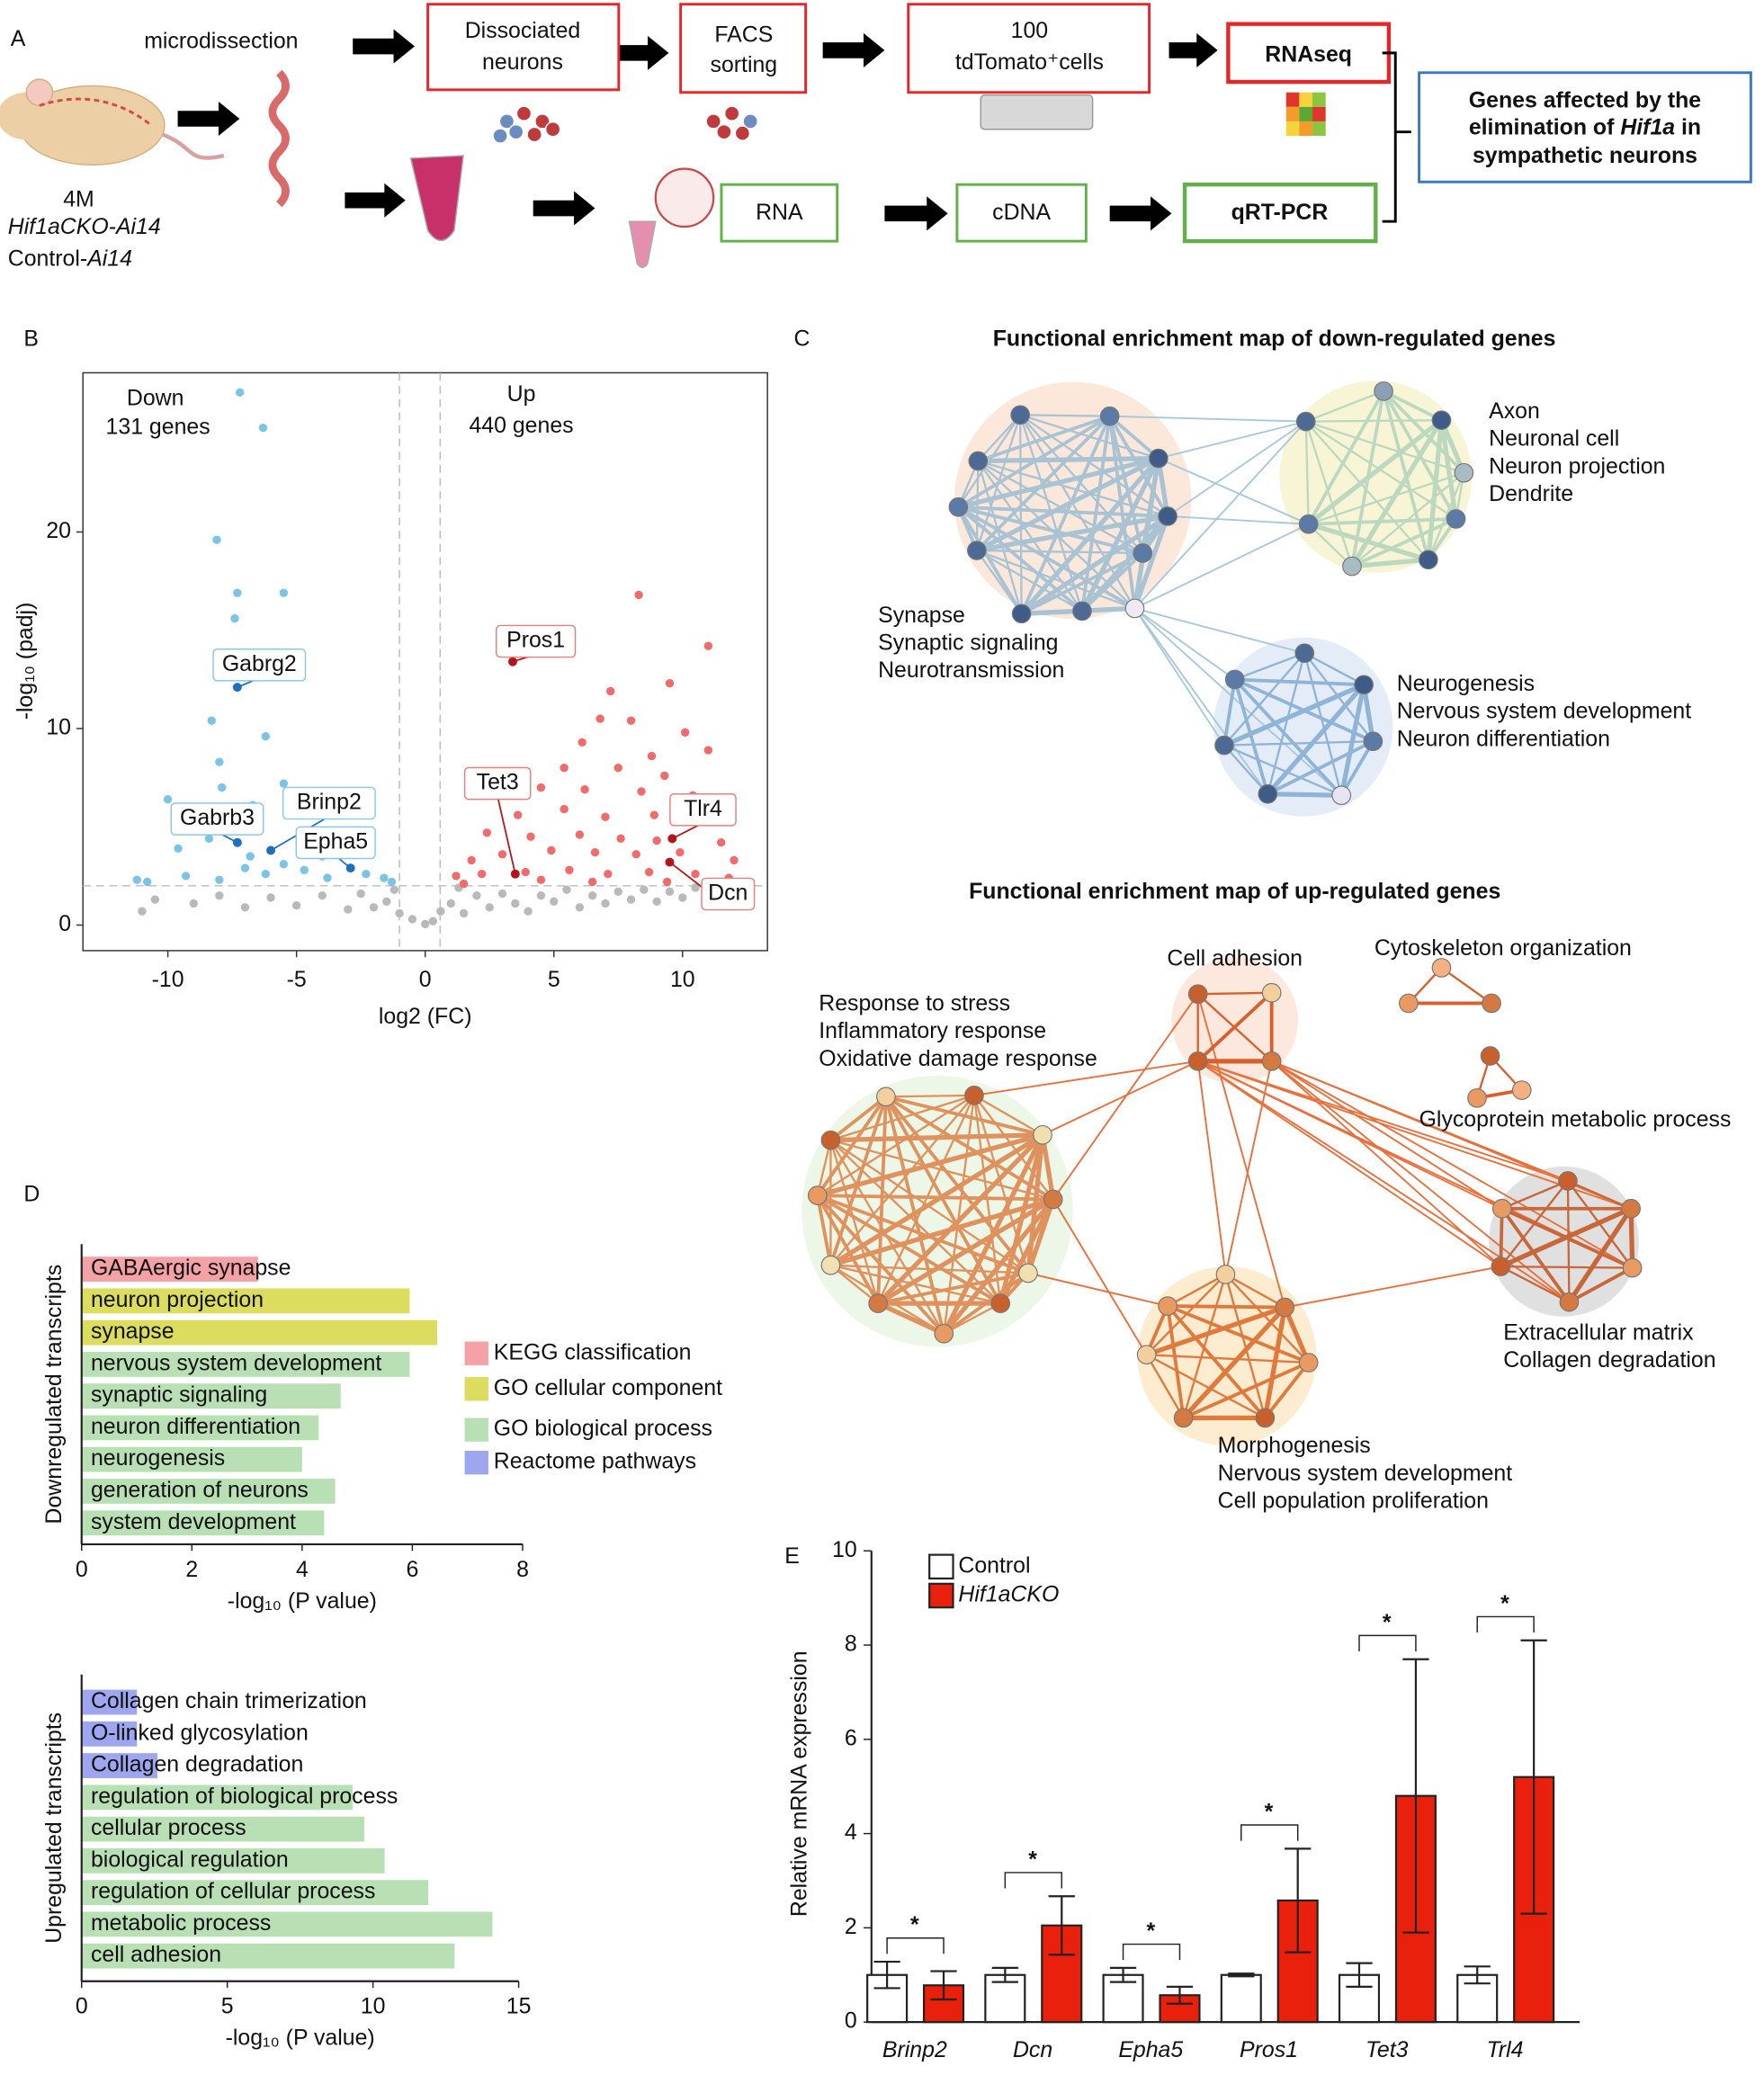 The image size is (1764, 2075). Describe the element at coordinates (851, 1644) in the screenshot. I see `y-tick-label: 8` at that location.